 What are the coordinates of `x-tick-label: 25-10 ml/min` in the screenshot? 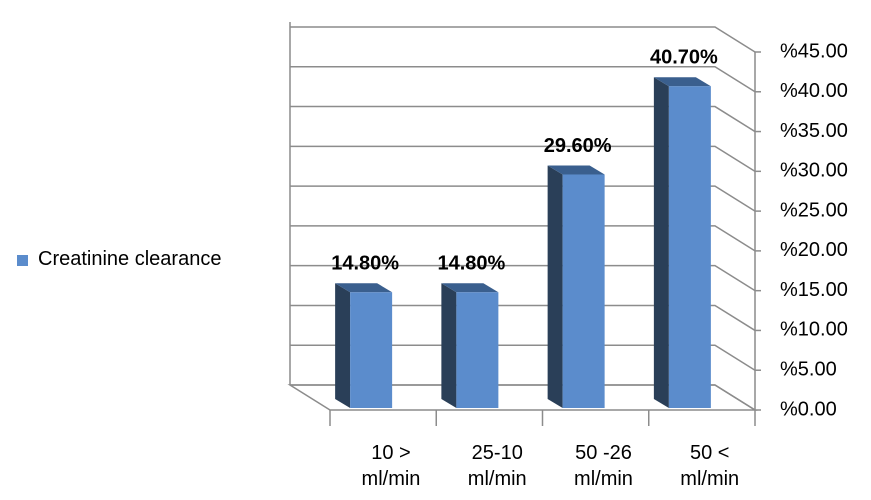 It's located at (497, 466).